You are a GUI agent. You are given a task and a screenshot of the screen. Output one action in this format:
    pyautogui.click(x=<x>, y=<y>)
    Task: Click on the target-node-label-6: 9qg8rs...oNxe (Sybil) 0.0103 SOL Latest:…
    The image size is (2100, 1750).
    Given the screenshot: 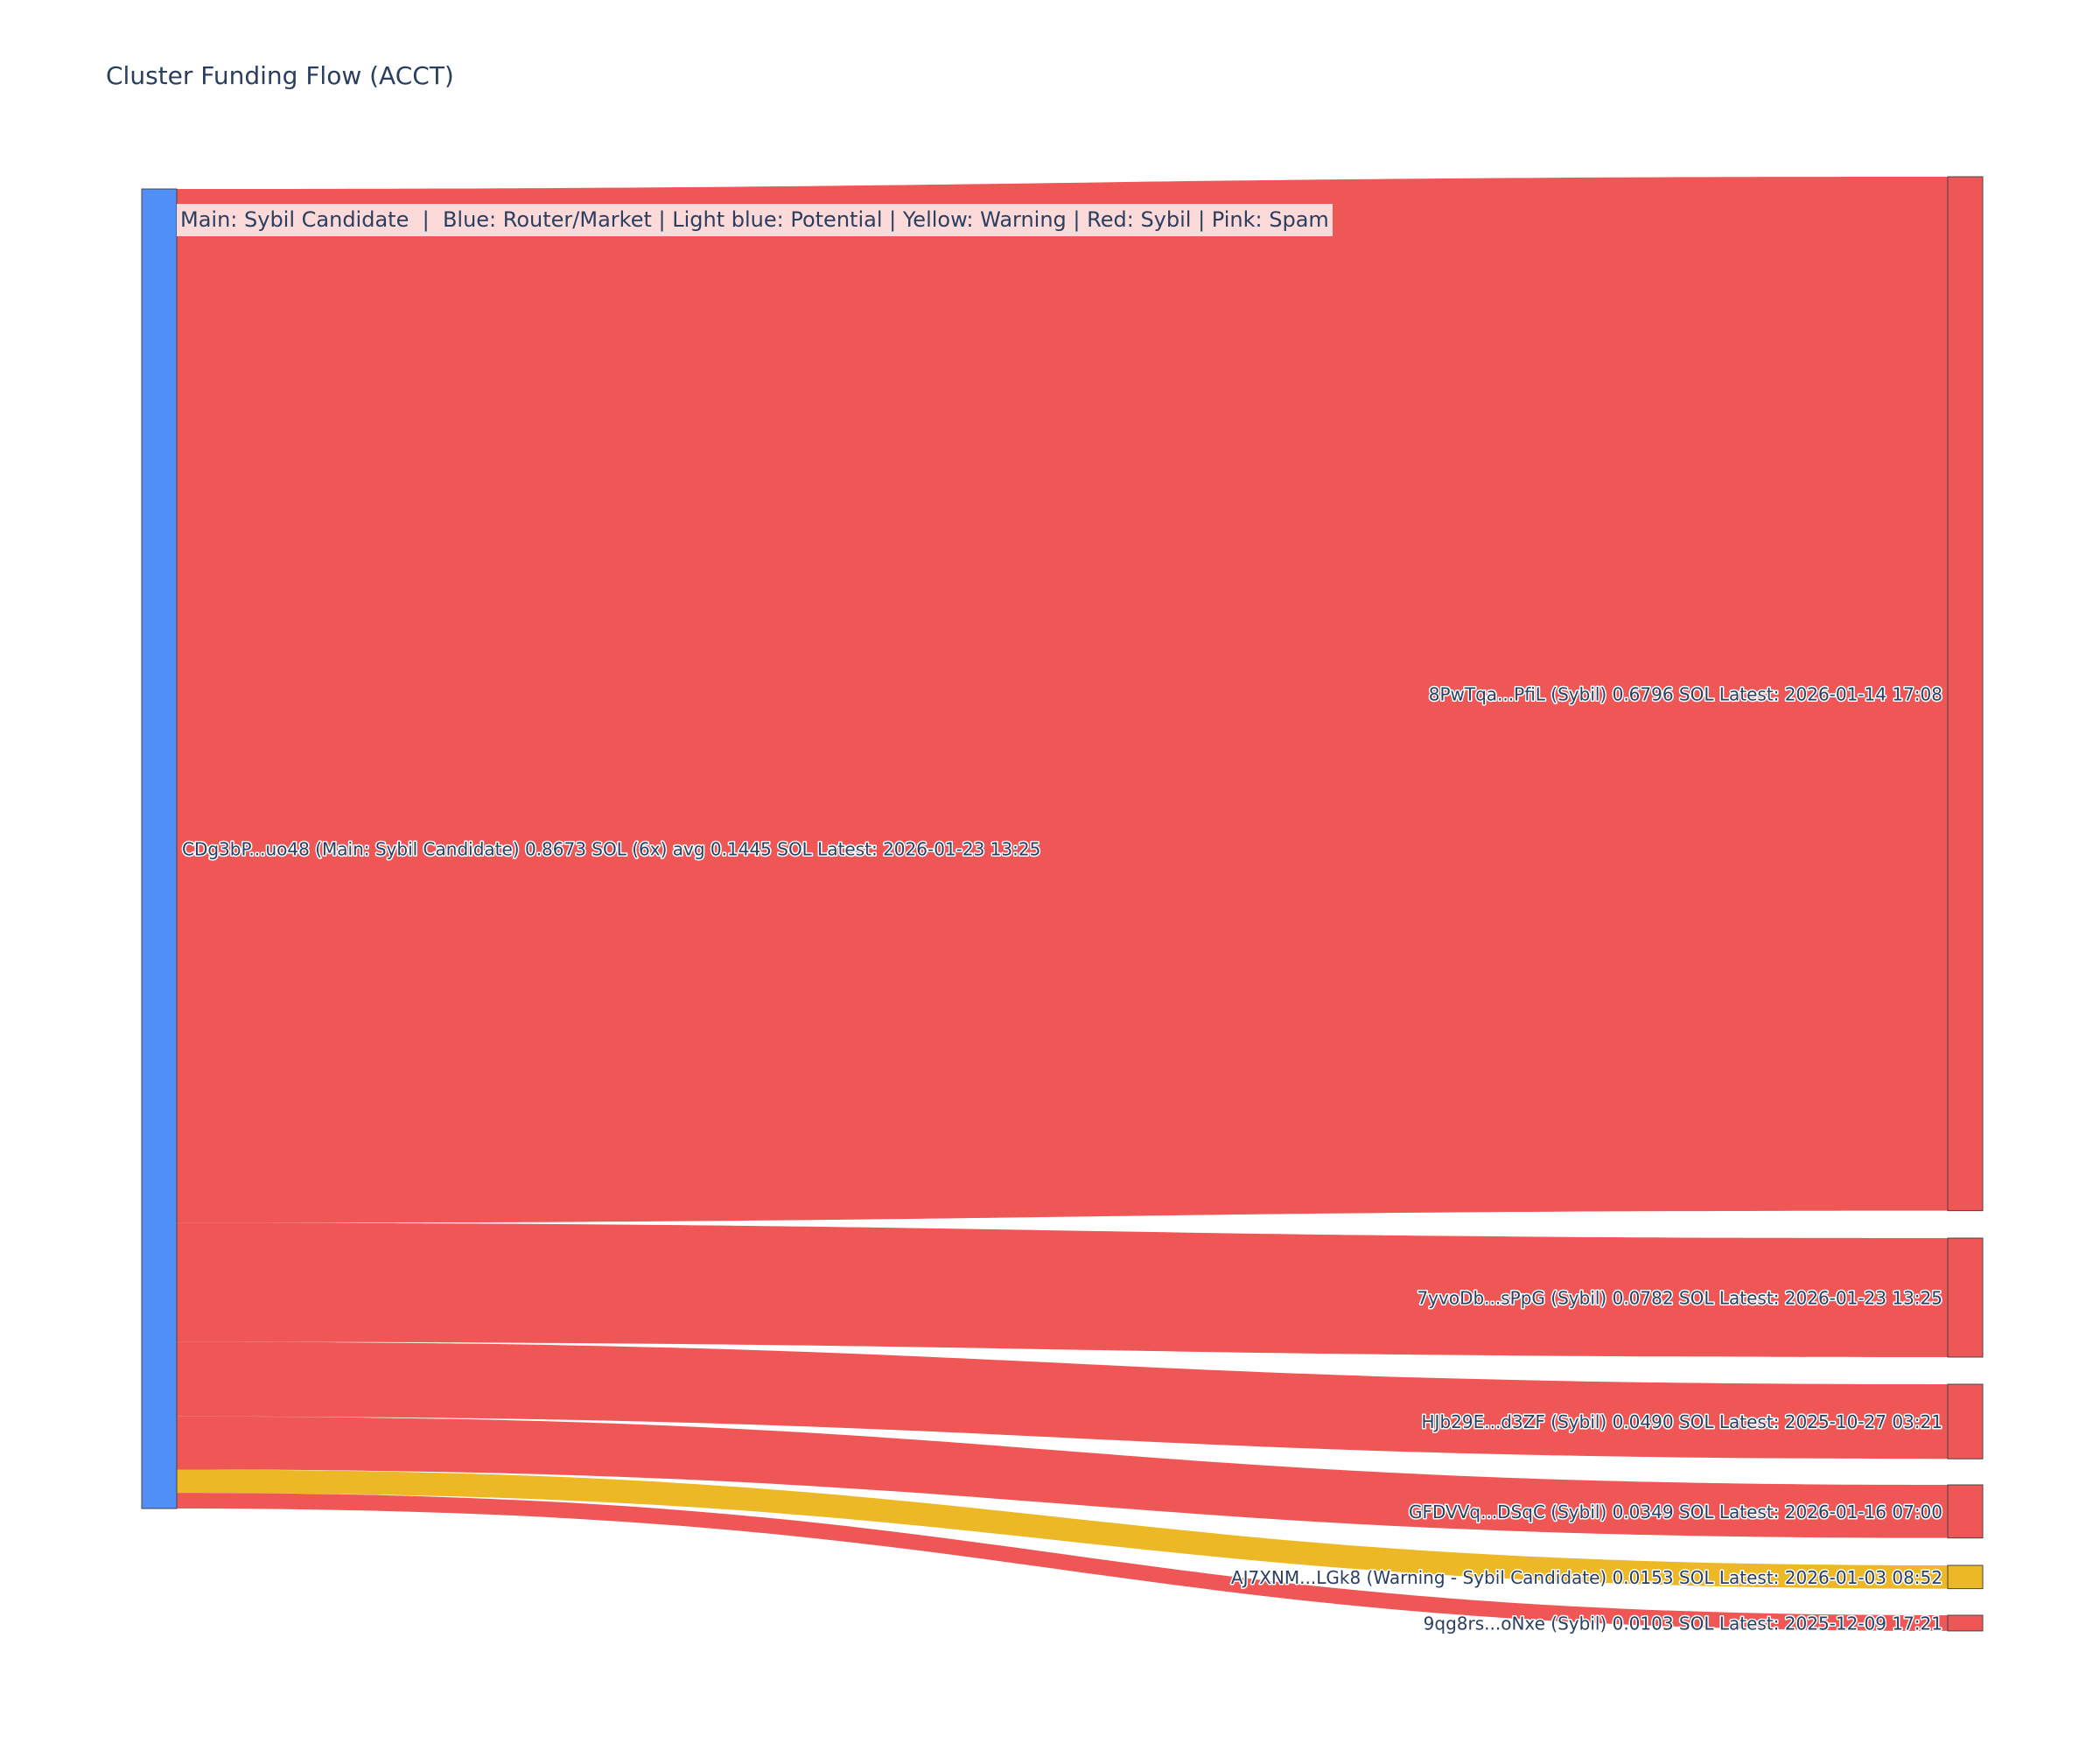 What is the action you would take?
    pyautogui.click(x=1683, y=1623)
    